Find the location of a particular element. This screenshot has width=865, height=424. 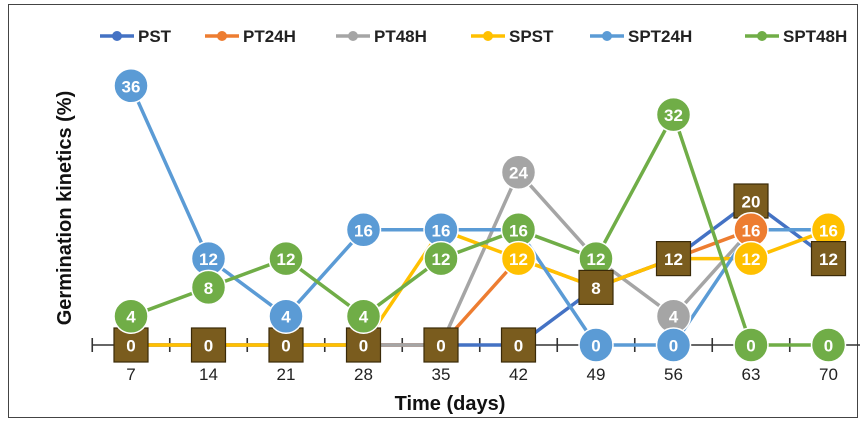

data-label-value: 36 is located at coordinates (131, 86).